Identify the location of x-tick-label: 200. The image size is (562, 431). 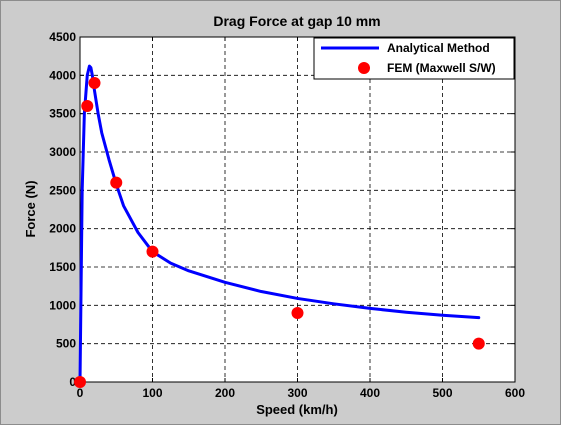
(225, 393).